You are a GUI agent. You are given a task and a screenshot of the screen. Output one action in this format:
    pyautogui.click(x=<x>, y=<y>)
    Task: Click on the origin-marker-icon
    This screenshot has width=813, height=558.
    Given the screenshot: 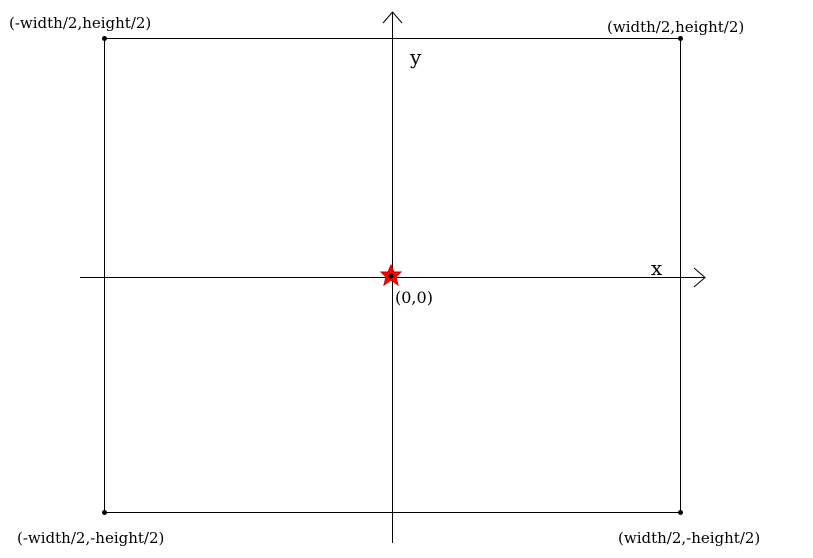 What is the action you would take?
    pyautogui.click(x=391, y=275)
    